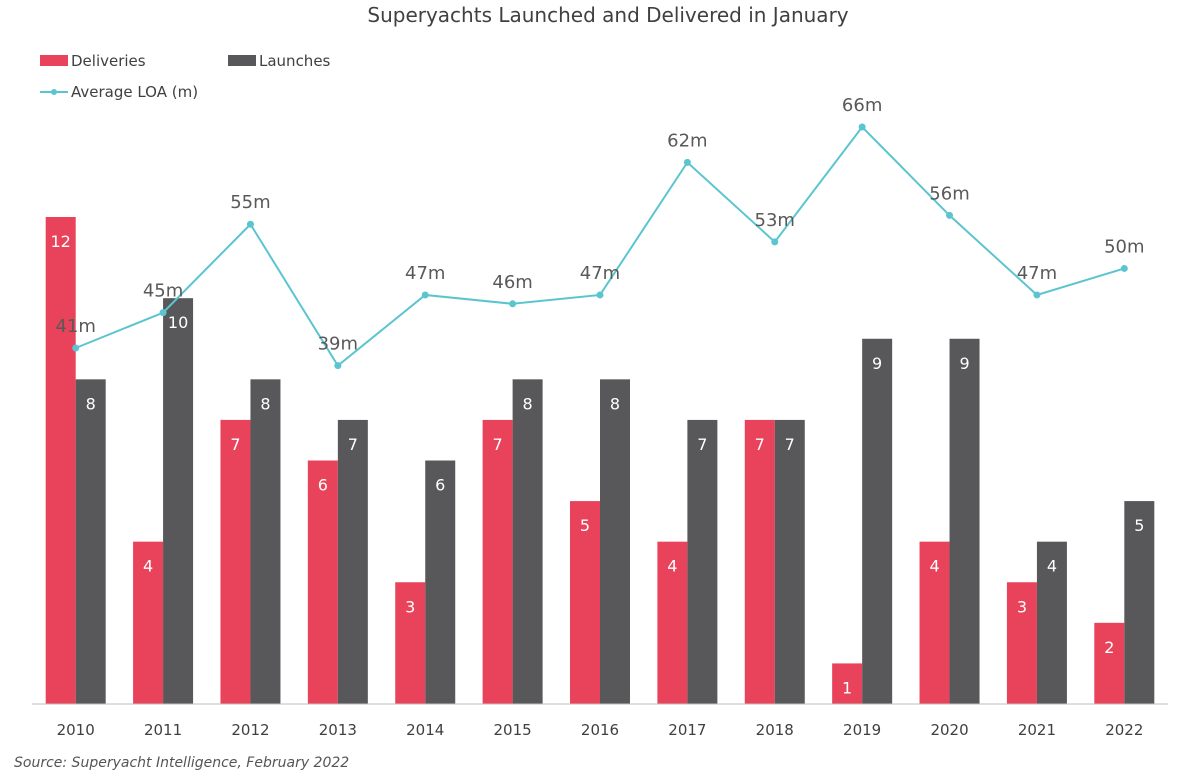 This screenshot has width=1200, height=781. I want to click on bar-deliveries-2012, so click(235, 561).